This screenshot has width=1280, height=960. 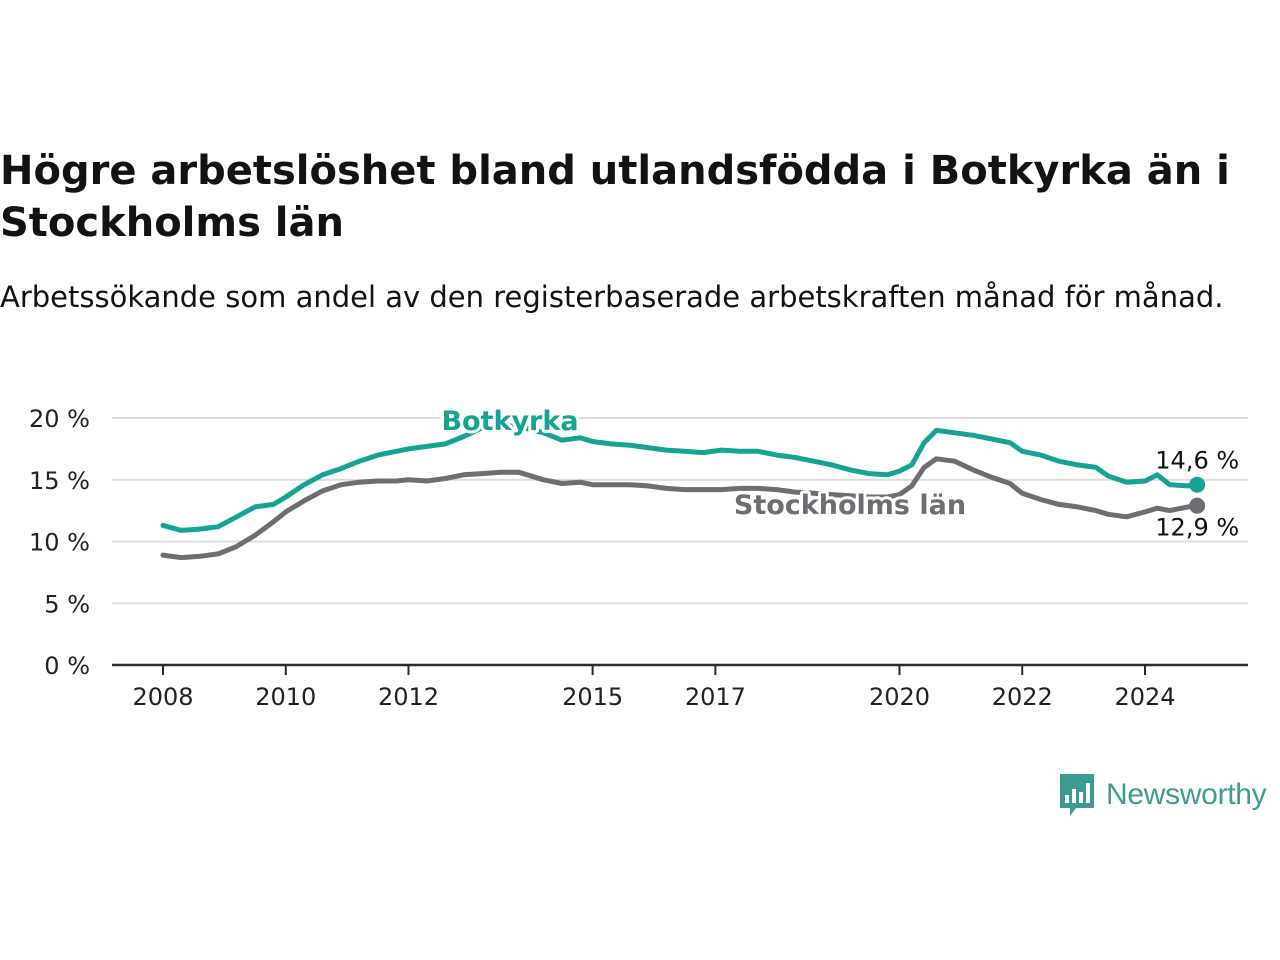 I want to click on series-name-label: Botkyrka, so click(x=509, y=421).